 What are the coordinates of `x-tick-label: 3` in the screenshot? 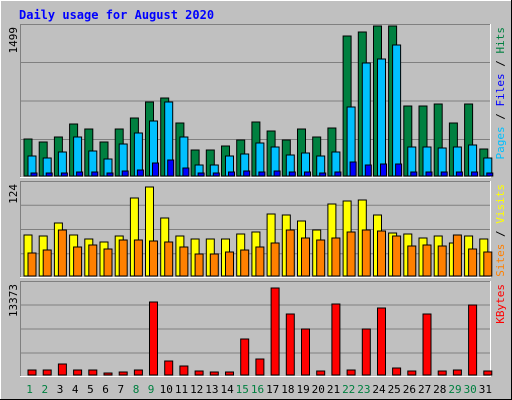 It's located at (60, 389).